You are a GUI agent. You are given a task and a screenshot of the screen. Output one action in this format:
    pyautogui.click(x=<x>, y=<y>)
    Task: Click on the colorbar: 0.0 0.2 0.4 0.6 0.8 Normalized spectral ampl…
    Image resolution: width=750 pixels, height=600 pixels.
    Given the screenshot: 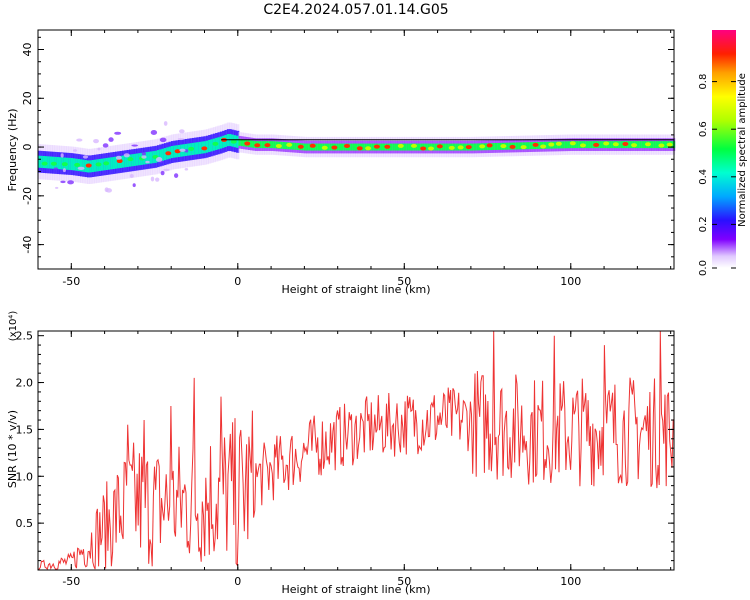 What is the action you would take?
    pyautogui.click(x=723, y=153)
    